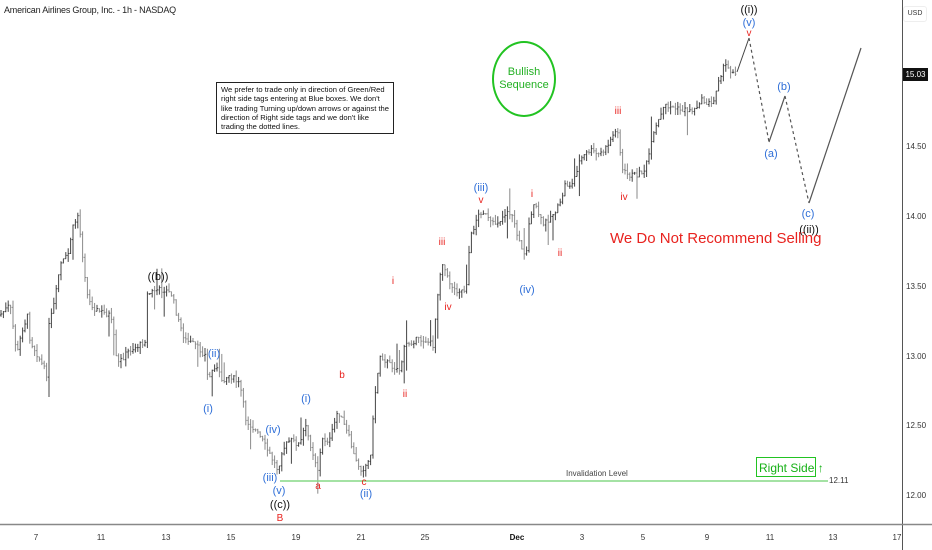 The image size is (932, 550). What do you see at coordinates (405, 394) in the screenshot?
I see `wave-label: ii` at bounding box center [405, 394].